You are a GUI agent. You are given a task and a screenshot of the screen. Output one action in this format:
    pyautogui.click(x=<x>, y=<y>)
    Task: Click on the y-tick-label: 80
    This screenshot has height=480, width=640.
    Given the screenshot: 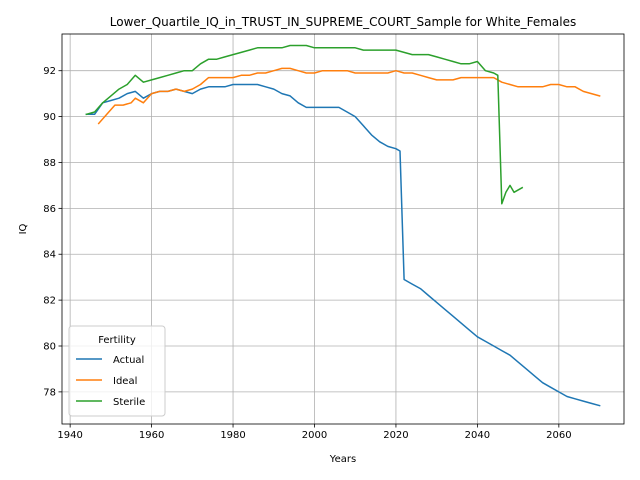 What is the action you would take?
    pyautogui.click(x=49, y=347)
    